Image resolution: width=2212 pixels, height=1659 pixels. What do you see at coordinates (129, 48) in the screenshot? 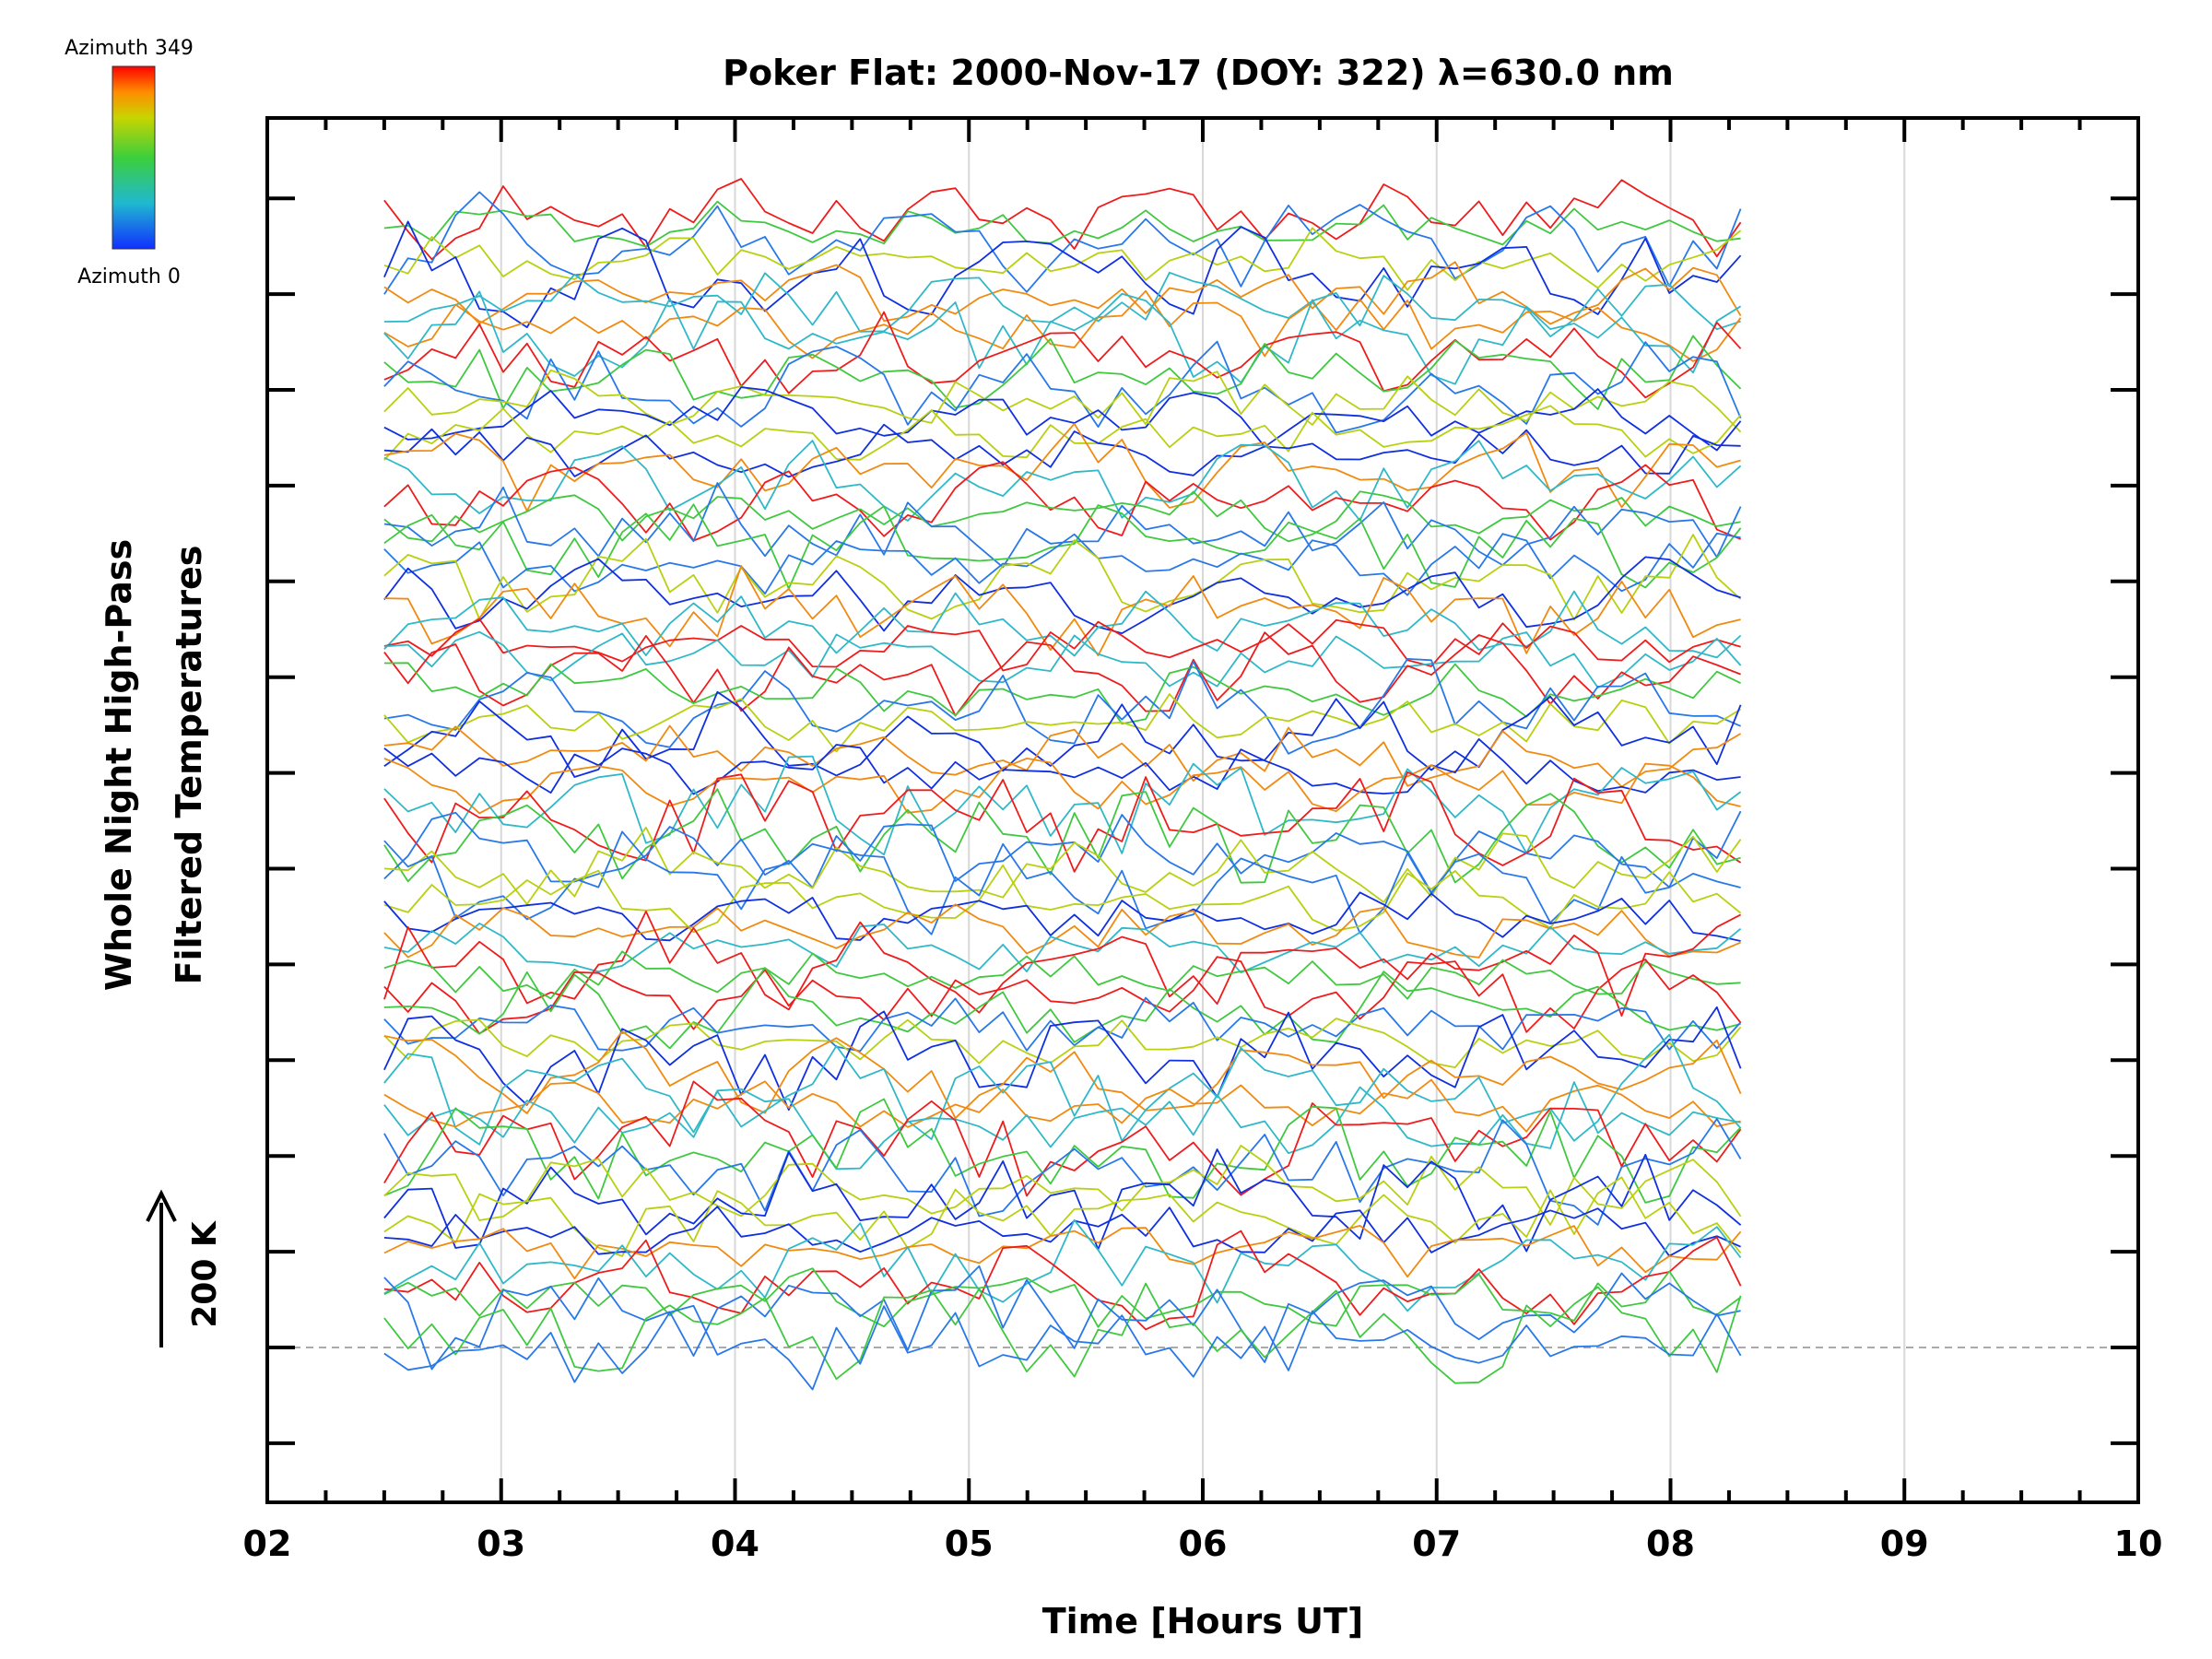
I see `colorbar-top-label: Azimuth 349` at bounding box center [129, 48].